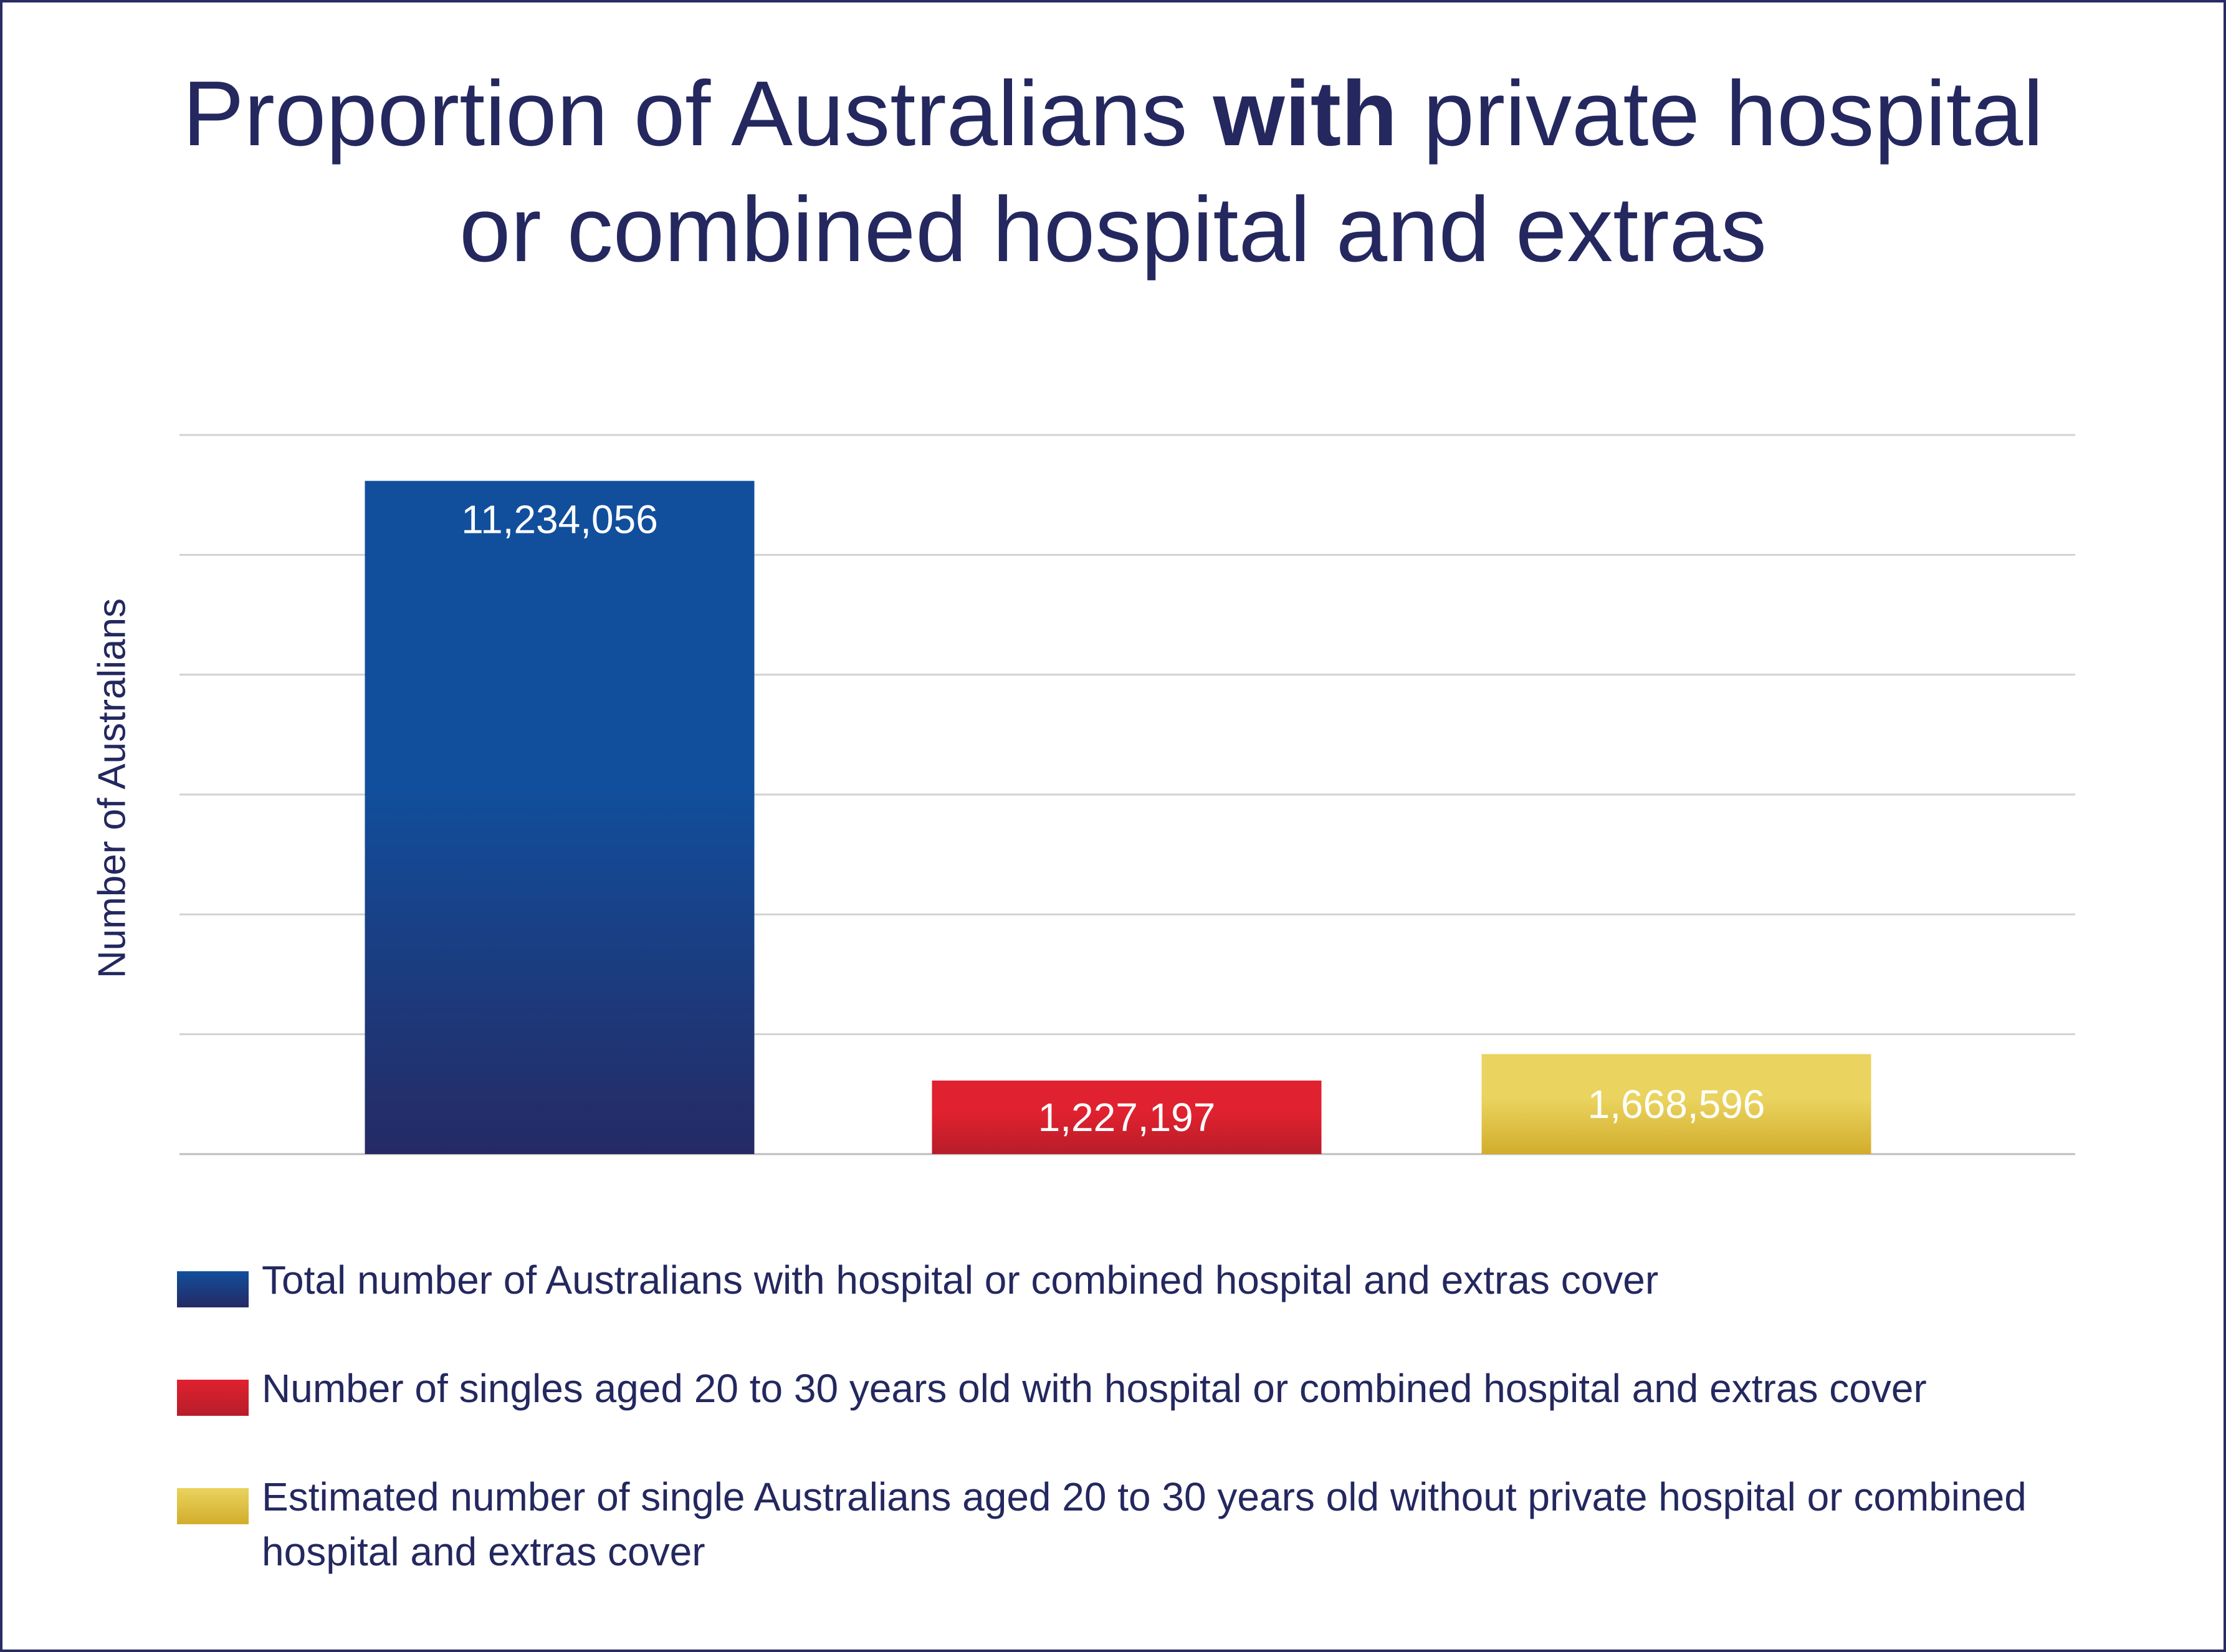  Describe the element at coordinates (559, 519) in the screenshot. I see `data-label-1: 11,234,056` at that location.